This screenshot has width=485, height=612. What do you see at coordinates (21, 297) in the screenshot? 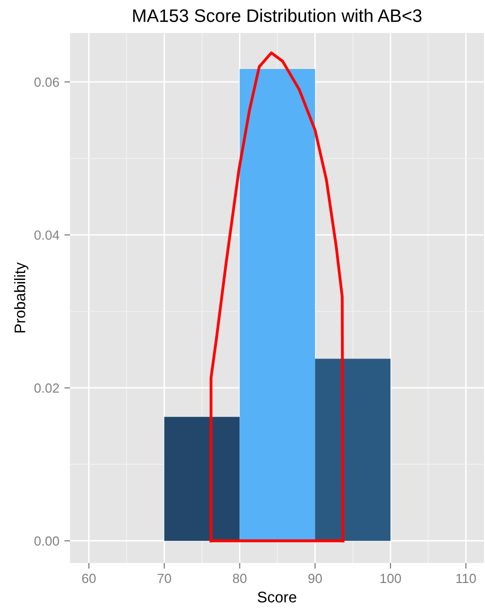
I see `y-axis-title: Probability` at bounding box center [21, 297].